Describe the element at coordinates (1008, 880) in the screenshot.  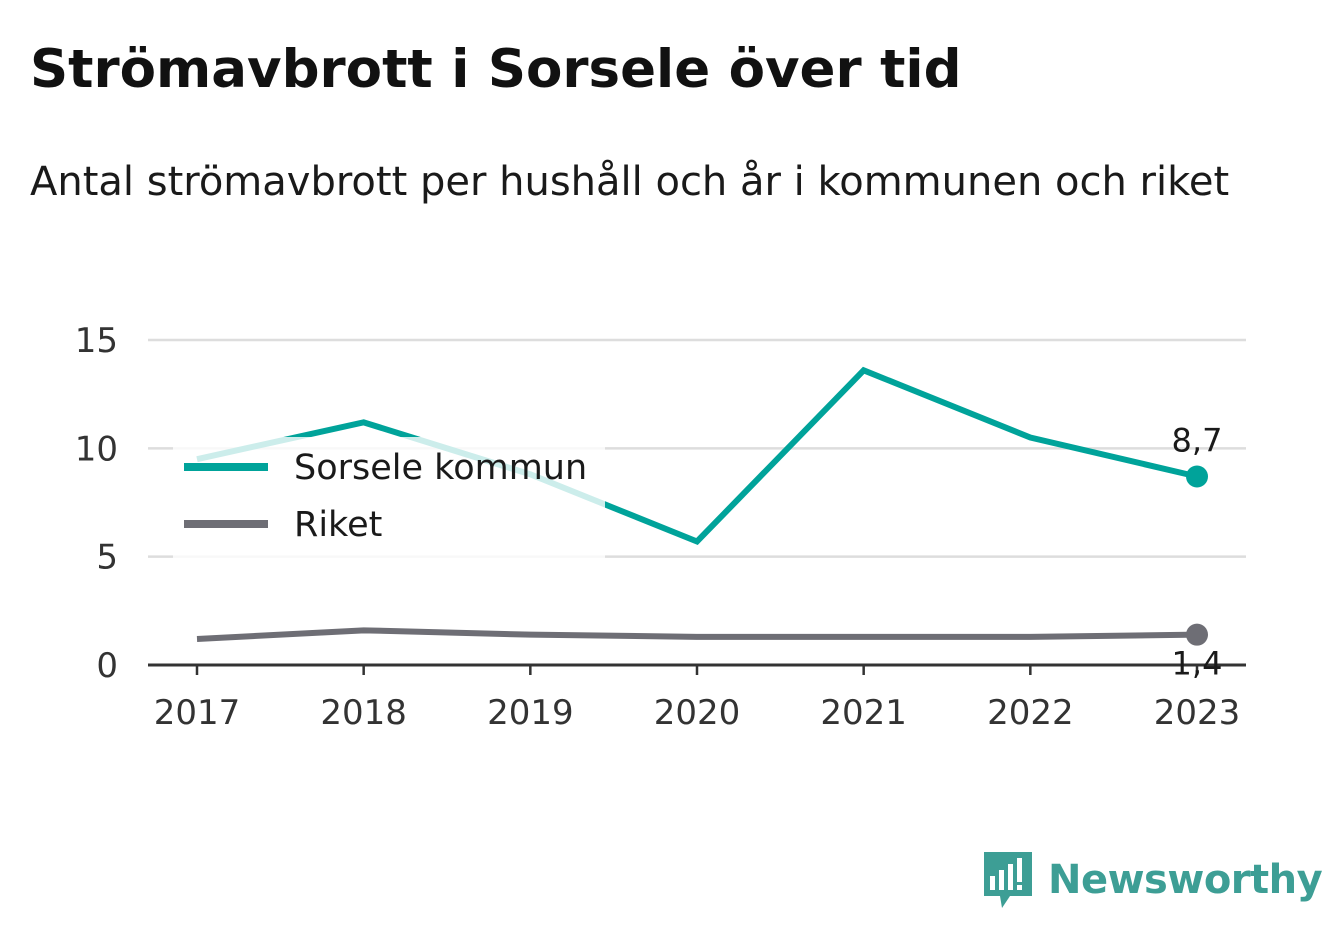
I see `newsworthy-logo-icon` at that location.